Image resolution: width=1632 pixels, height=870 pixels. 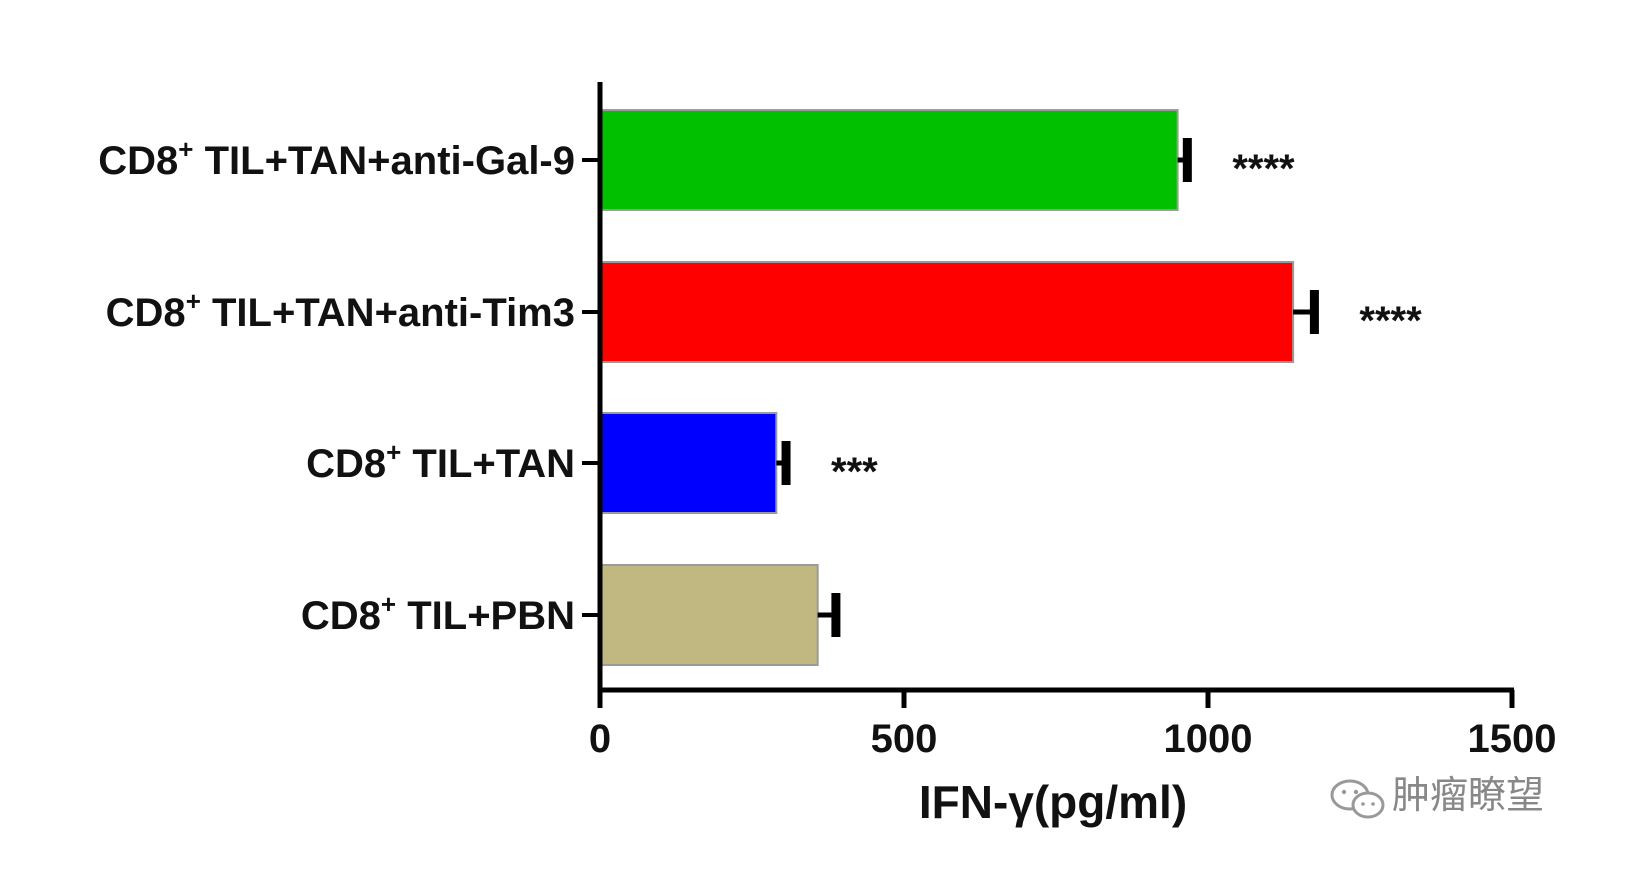 What do you see at coordinates (1468, 796) in the screenshot?
I see `watermark-text: 肿瘤瞭望` at bounding box center [1468, 796].